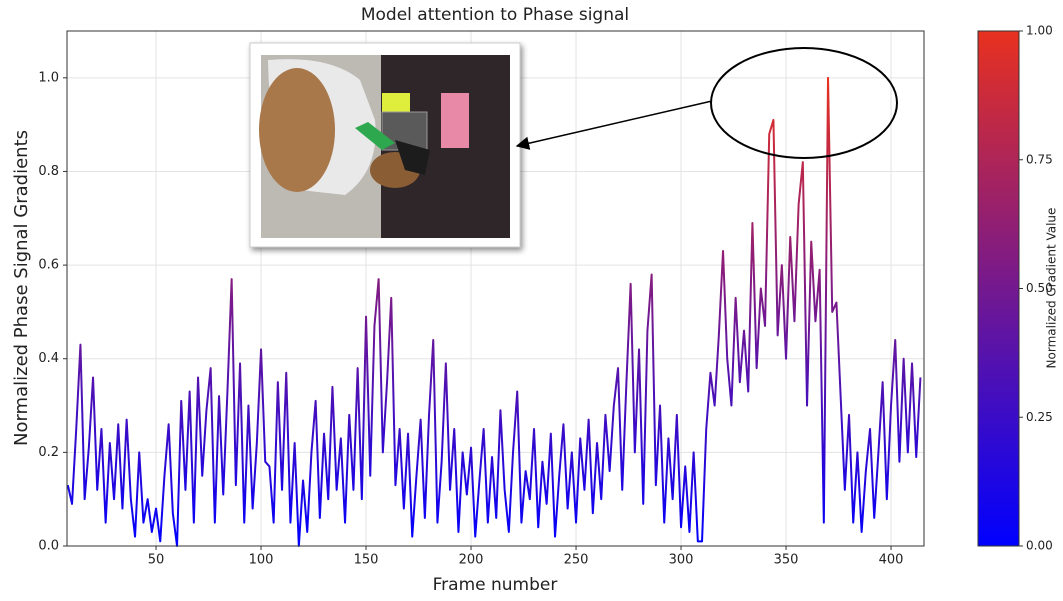 This screenshot has width=1063, height=601. I want to click on colorbar-label: Normalized Gradient Value, so click(1052, 288).